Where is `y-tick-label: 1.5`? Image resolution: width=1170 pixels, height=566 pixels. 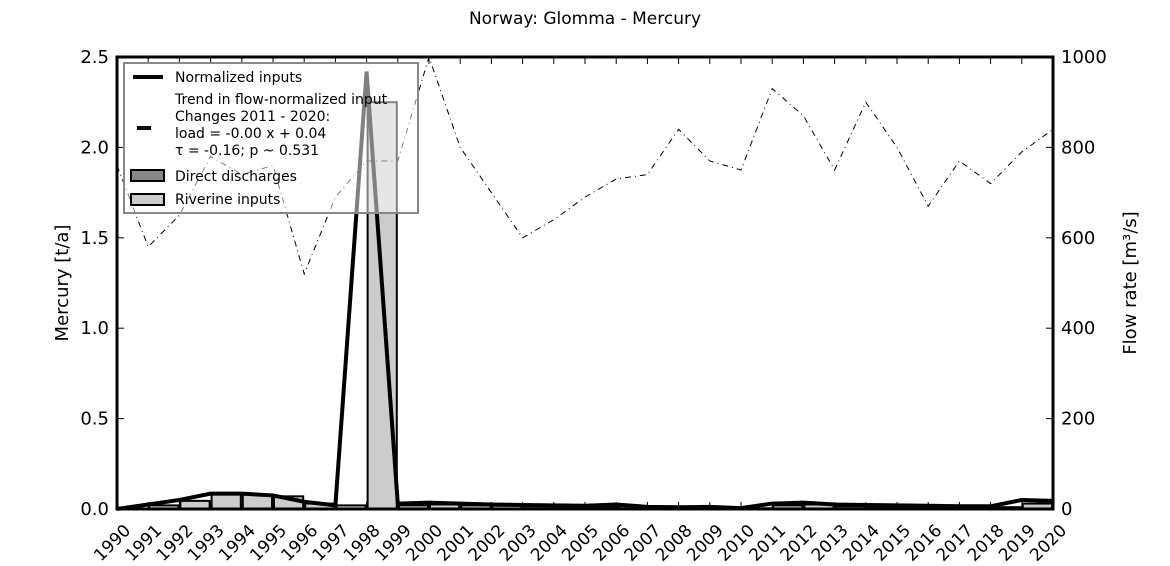
y-tick-label: 1.5 is located at coordinates (94, 238).